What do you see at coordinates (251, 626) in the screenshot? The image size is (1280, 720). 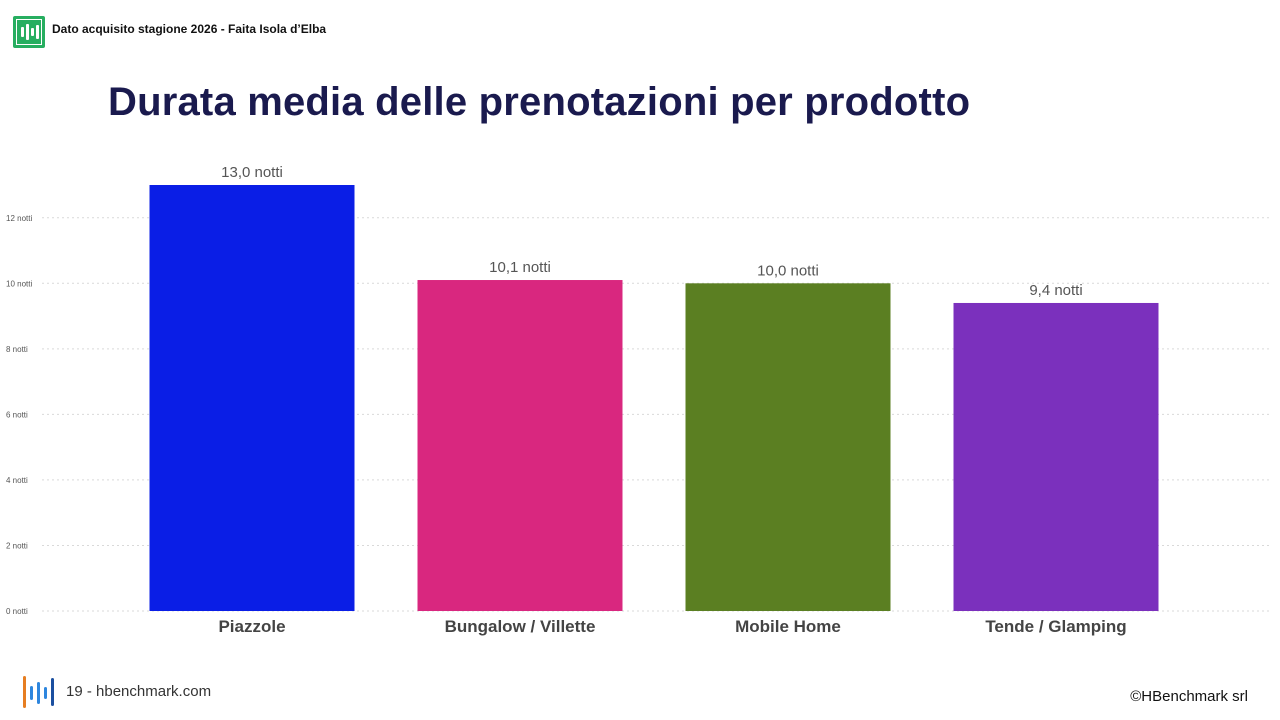 I see `x-tick-label: Piazzole` at bounding box center [251, 626].